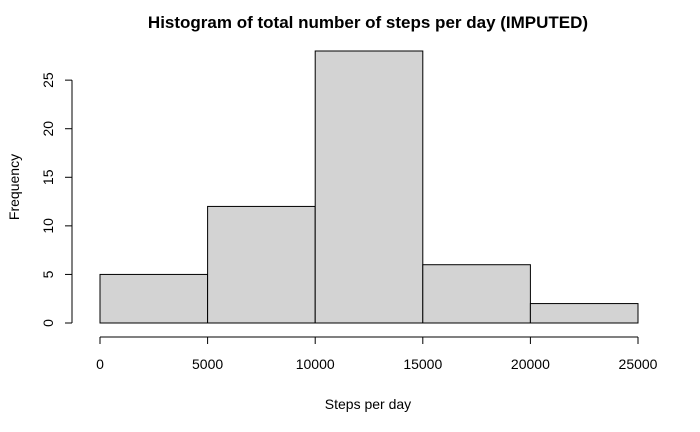  I want to click on x-axis: 0 5000 10000 15000 20000 25000, so click(377, 354).